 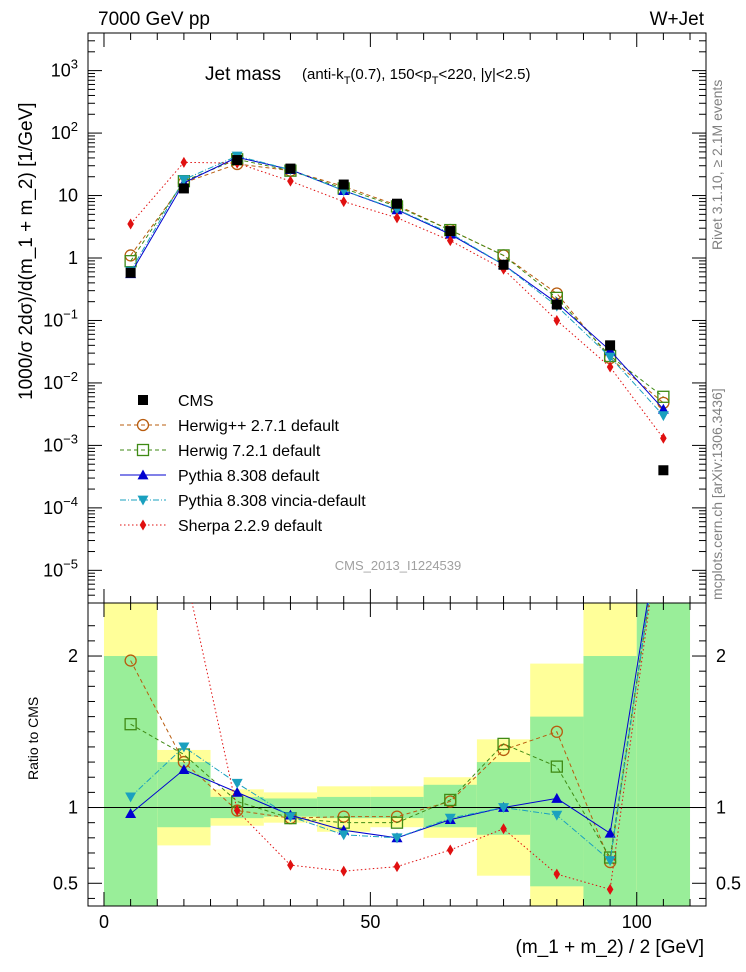 What do you see at coordinates (73, 258) in the screenshot?
I see `y-tick-label: 1` at bounding box center [73, 258].